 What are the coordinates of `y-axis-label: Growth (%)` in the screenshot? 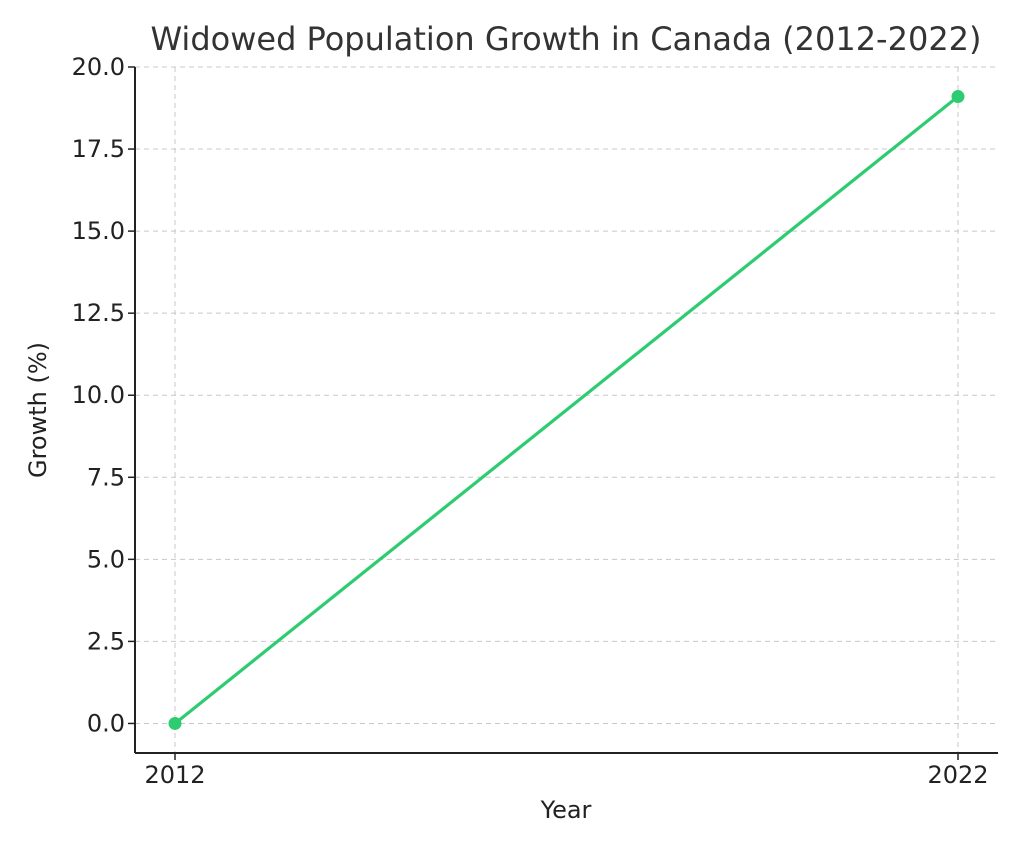 It's located at (38, 410).